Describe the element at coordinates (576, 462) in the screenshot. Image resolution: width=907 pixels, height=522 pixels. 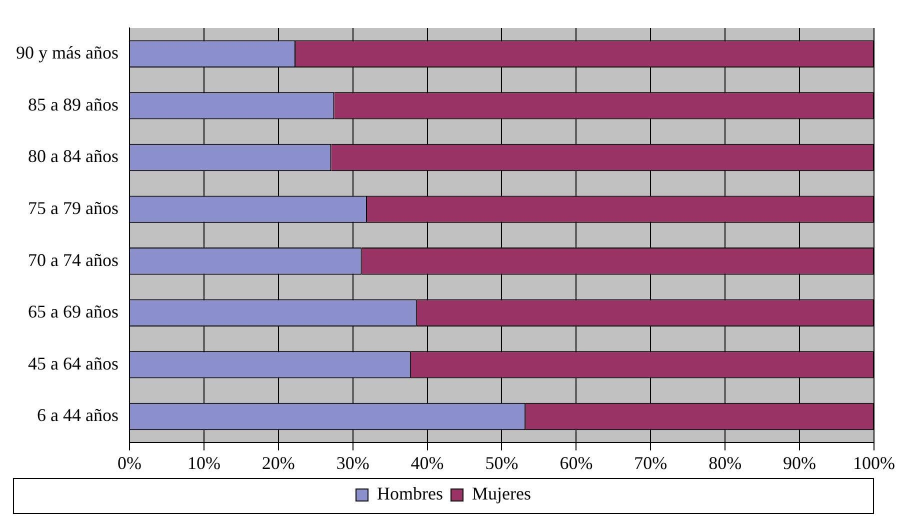
I see `x-tick-label: 60%` at that location.